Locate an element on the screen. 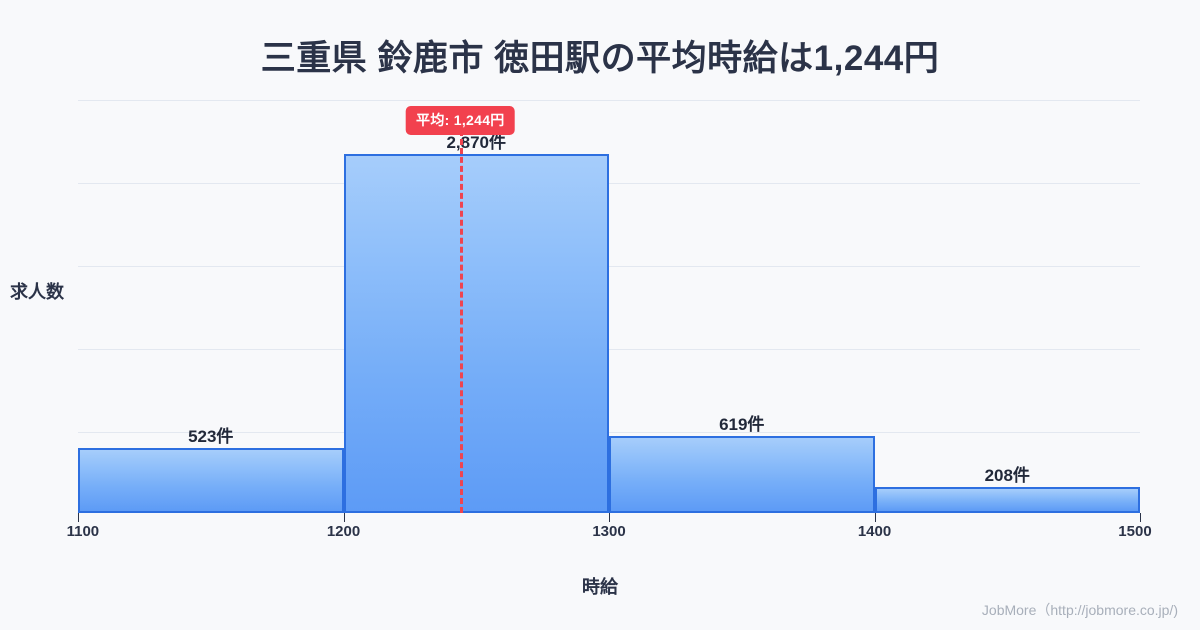 This screenshot has width=1200, height=630. x-axis-tick-label: 1100 is located at coordinates (83, 531).